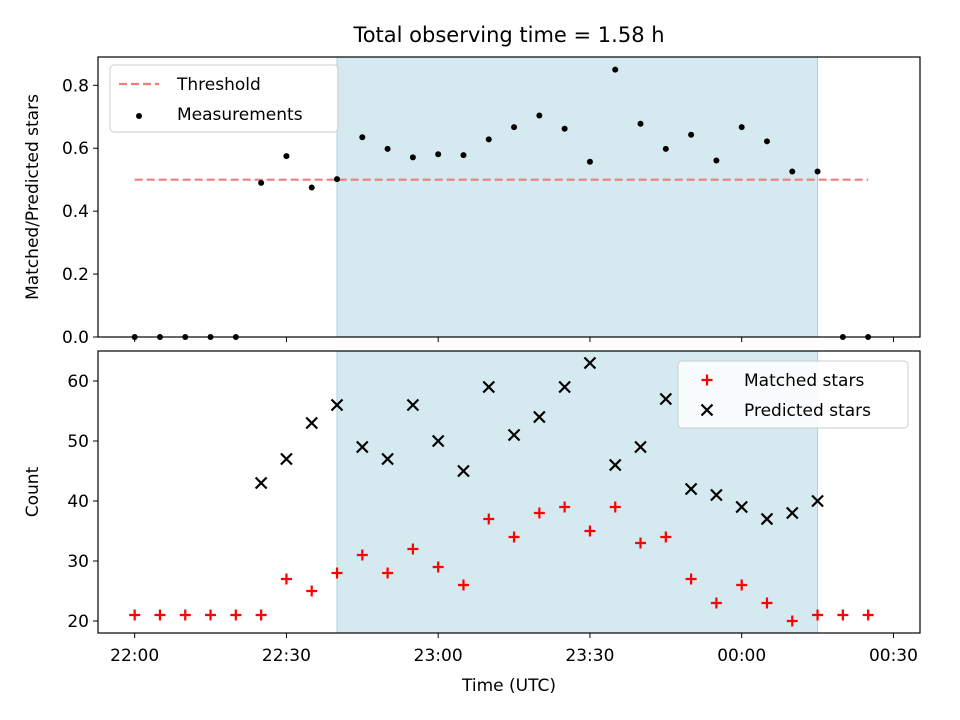 This screenshot has height=720, width=960. Describe the element at coordinates (75, 338) in the screenshot. I see `y-tick-label: 0.0` at that location.